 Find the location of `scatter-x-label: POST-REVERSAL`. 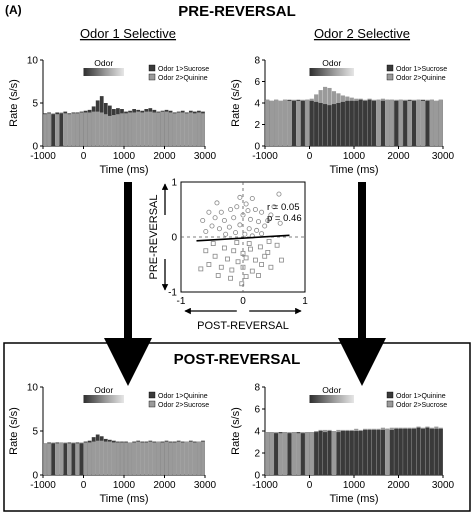

scatter-x-label: POST-REVERSAL is located at coordinates (243, 326).